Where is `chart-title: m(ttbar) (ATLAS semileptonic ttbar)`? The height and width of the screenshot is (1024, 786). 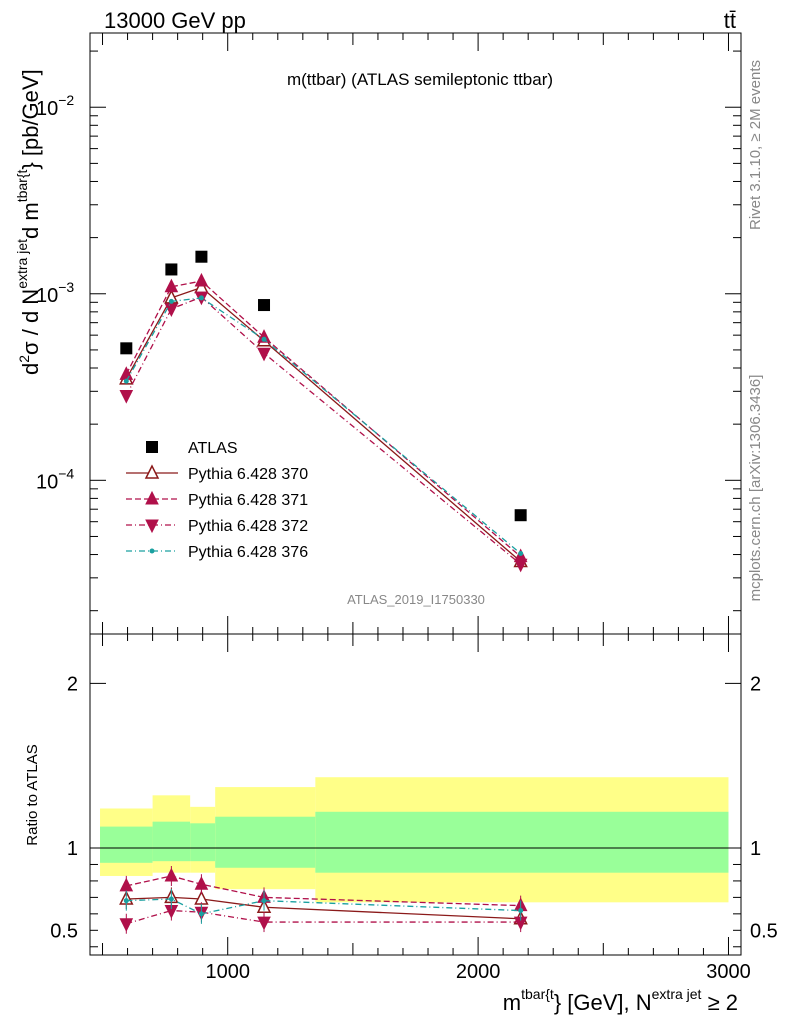 chart-title: m(ttbar) (ATLAS semileptonic ttbar) is located at coordinates (420, 79).